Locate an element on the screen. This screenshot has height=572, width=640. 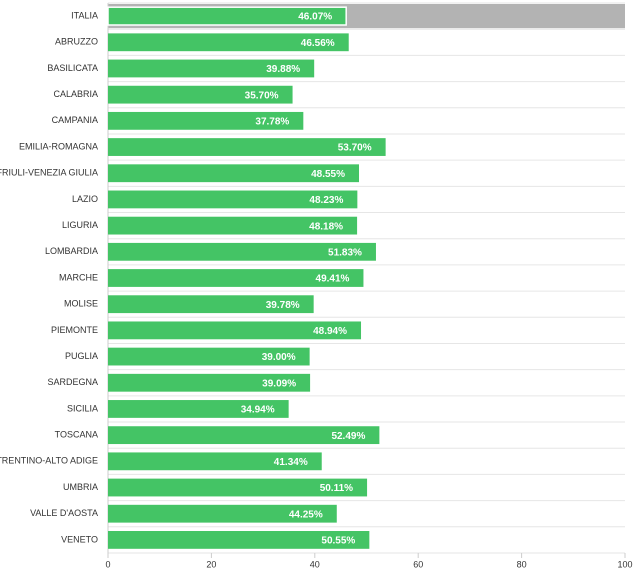
y-tick-label: FRIULI-VENEZIA GIULIA is located at coordinates (49, 173).